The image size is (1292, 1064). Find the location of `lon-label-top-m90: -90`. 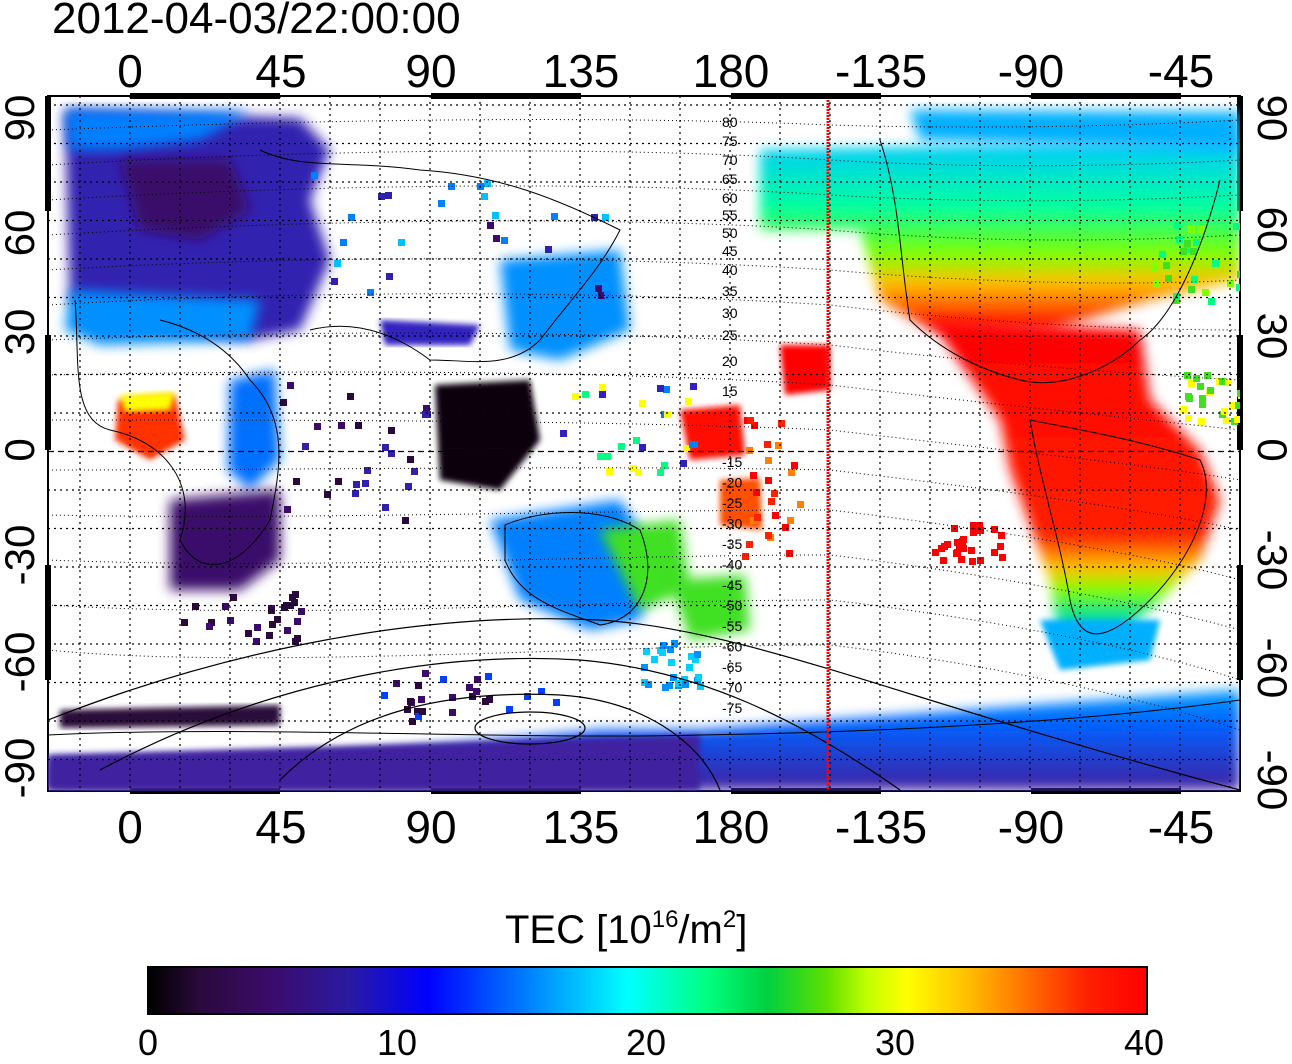

lon-label-top-m90: -90 is located at coordinates (1031, 71).